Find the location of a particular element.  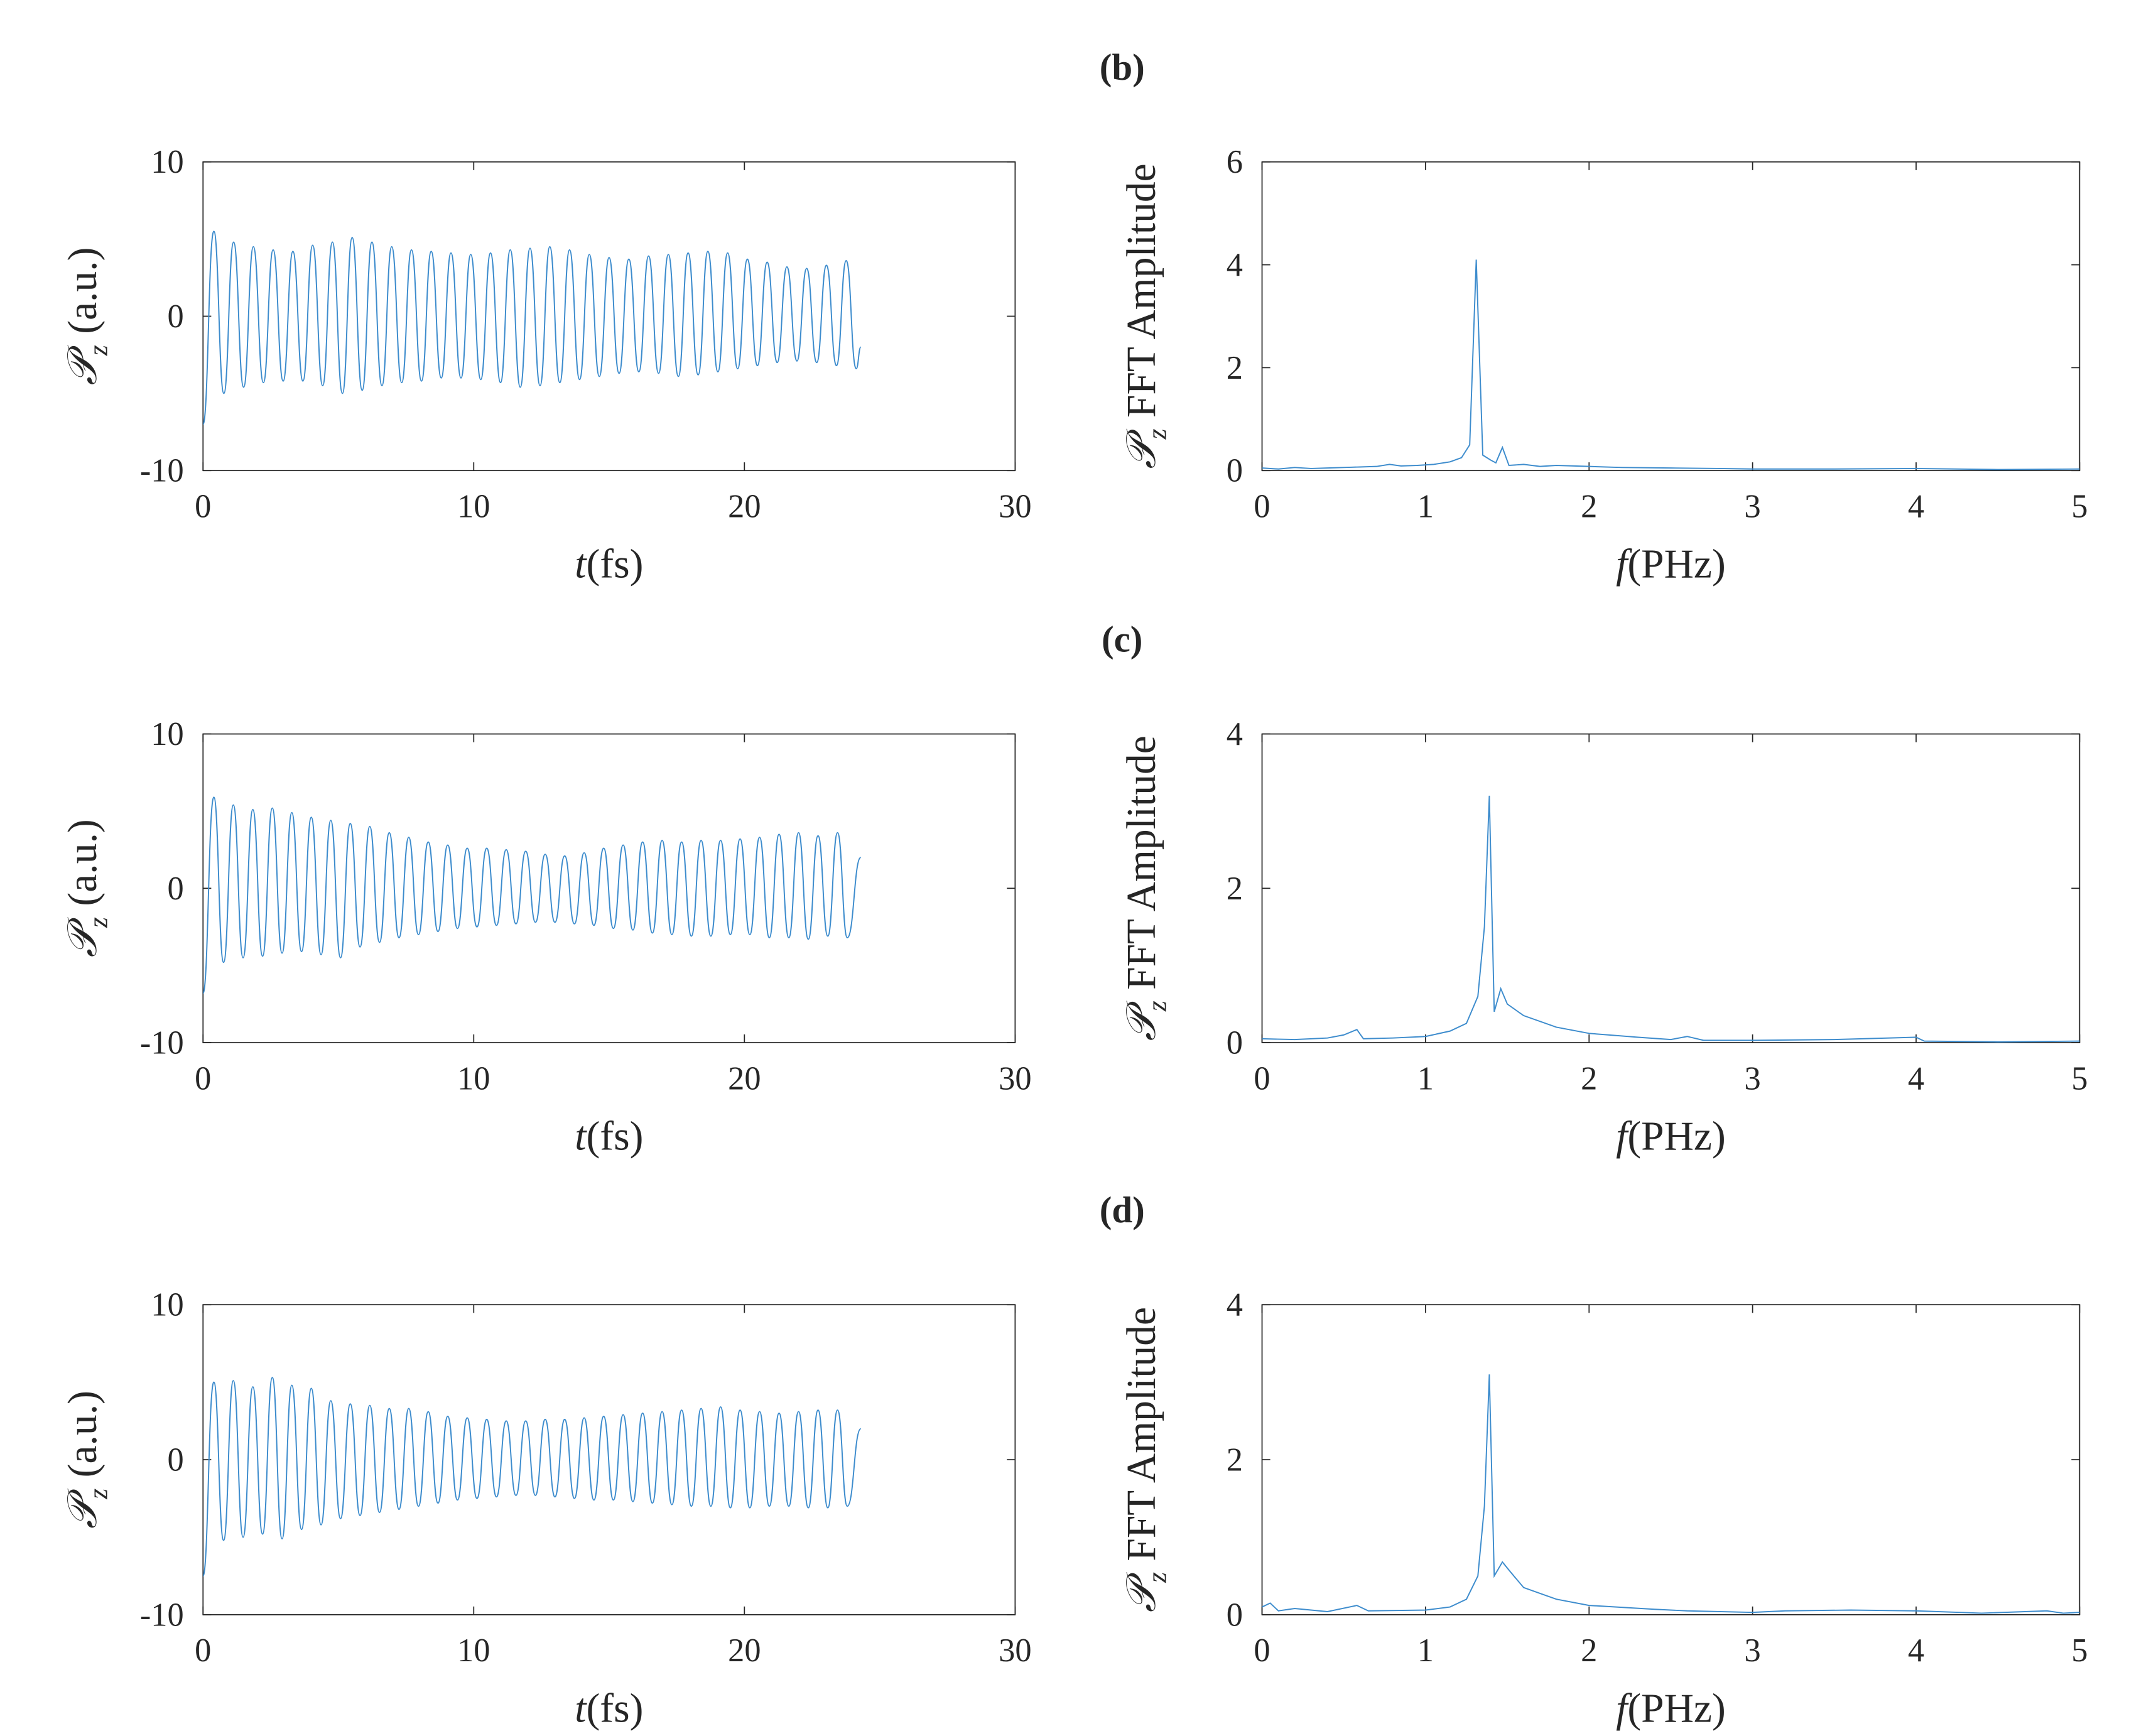

panel-title: (b) is located at coordinates (1122, 67).